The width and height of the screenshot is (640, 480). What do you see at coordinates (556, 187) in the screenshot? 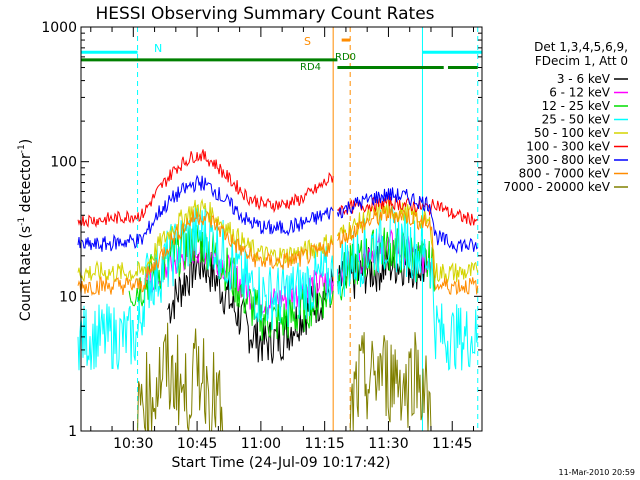
I see `legend-label-7000-20000-kev: 7000 - 20000 keV` at bounding box center [556, 187].